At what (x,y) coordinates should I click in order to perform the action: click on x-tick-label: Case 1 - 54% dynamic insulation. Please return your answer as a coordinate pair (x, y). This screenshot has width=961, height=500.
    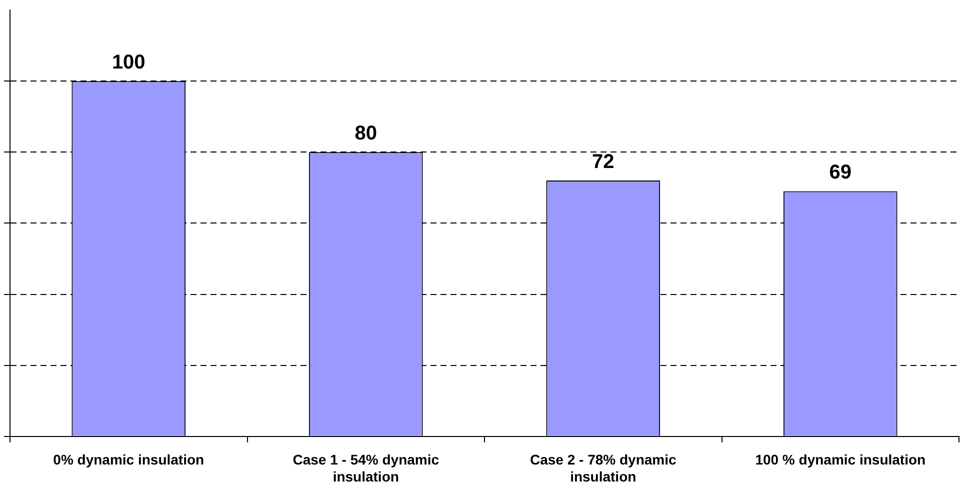
    Looking at the image, I should click on (366, 468).